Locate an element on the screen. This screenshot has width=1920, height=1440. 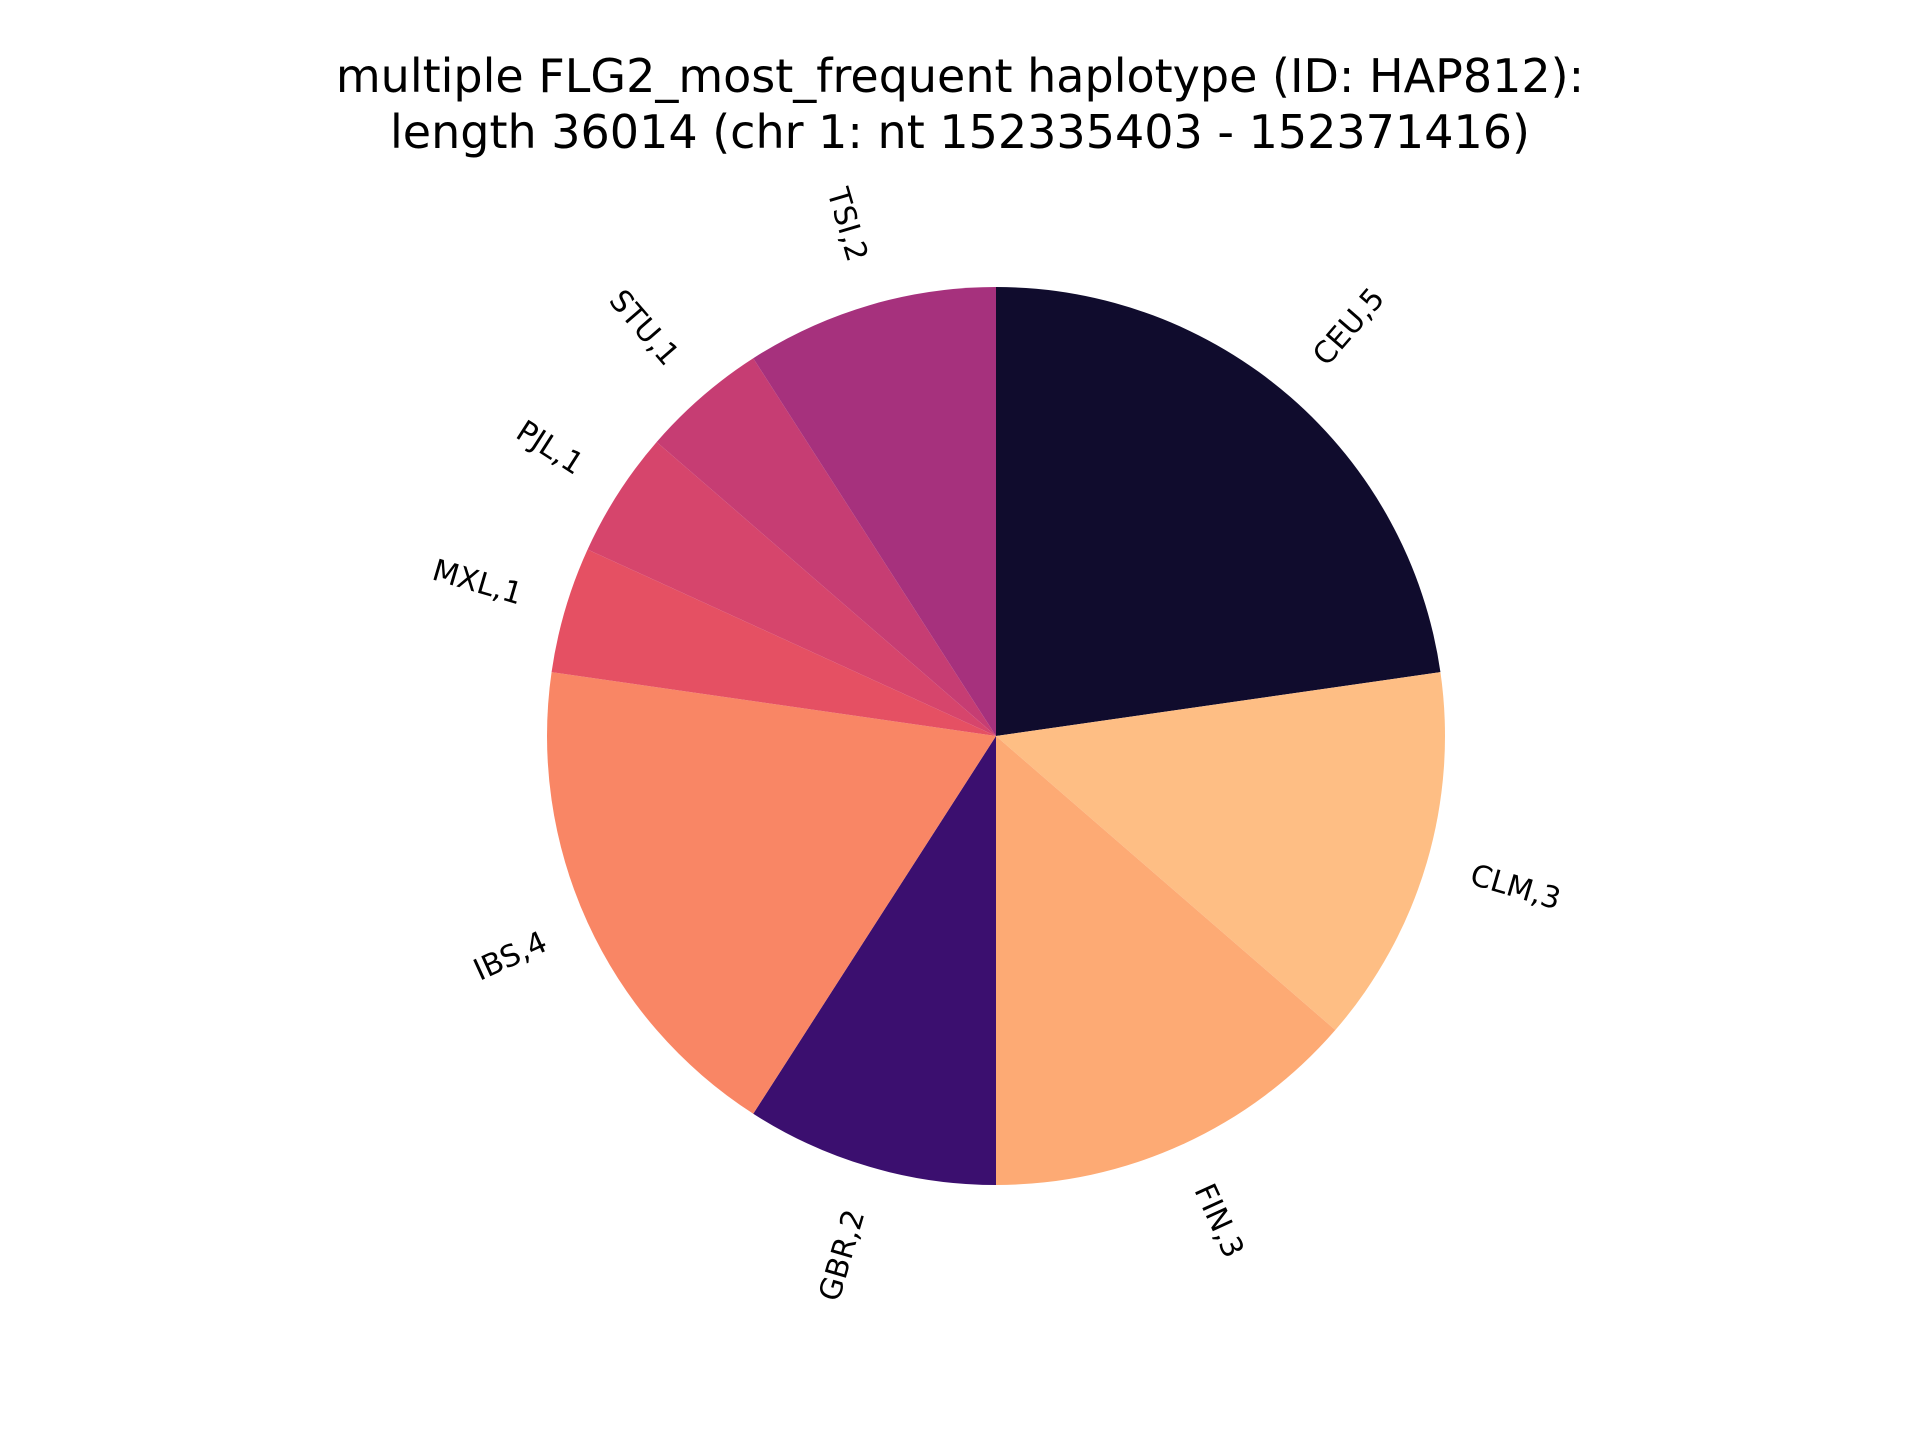
pie-slice-clm is located at coordinates (1220, 851).